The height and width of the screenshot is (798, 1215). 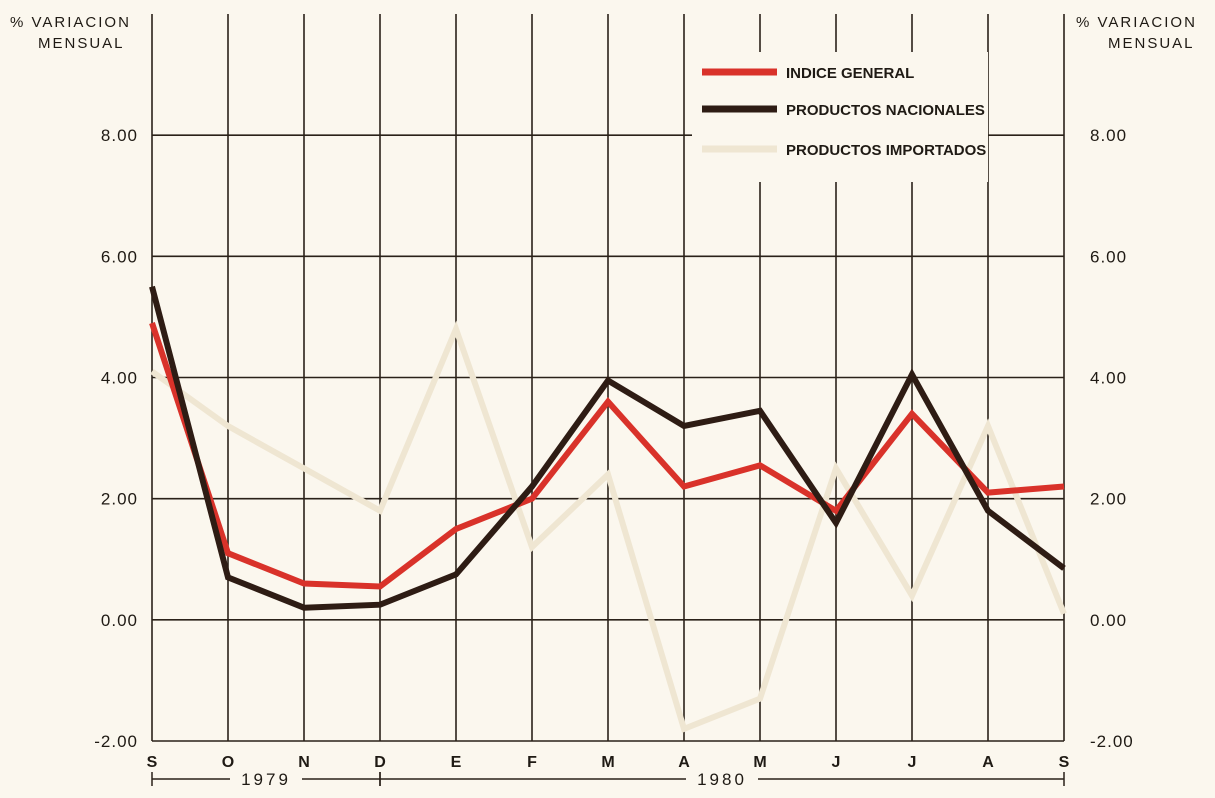 I want to click on x-tick-label: D, so click(x=380, y=762).